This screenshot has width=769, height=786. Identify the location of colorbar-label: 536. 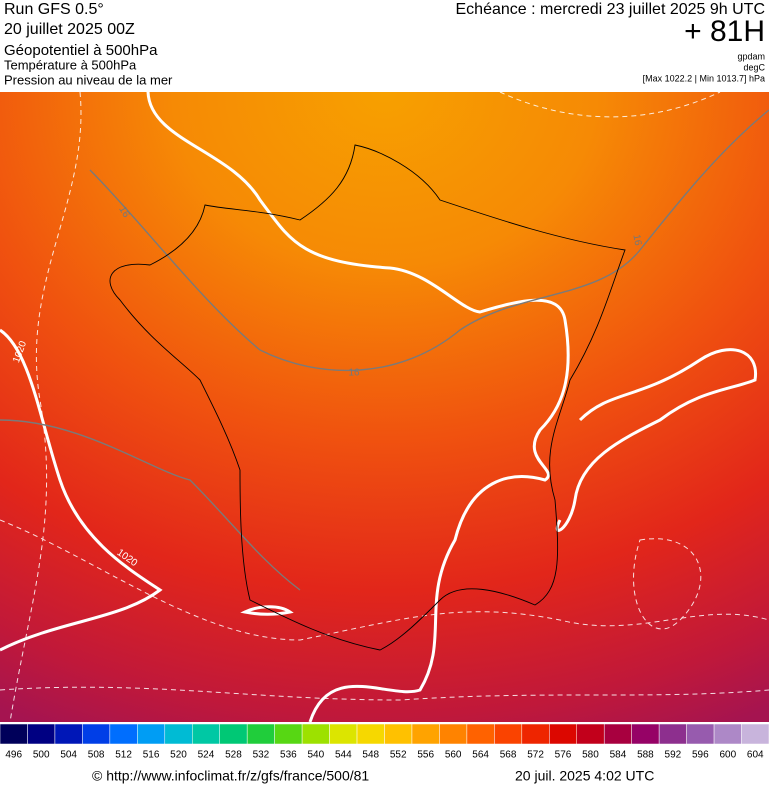
(288, 755).